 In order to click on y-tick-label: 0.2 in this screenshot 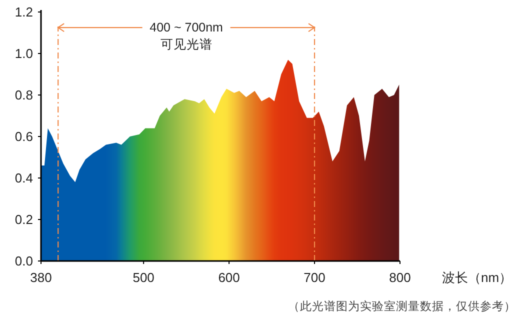, I will do `click(23, 219)`.